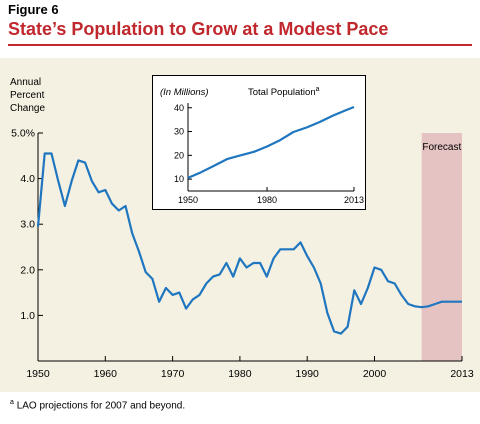 Image resolution: width=480 pixels, height=424 pixels. What do you see at coordinates (106, 374) in the screenshot?
I see `x-tick-label: 1960` at bounding box center [106, 374].